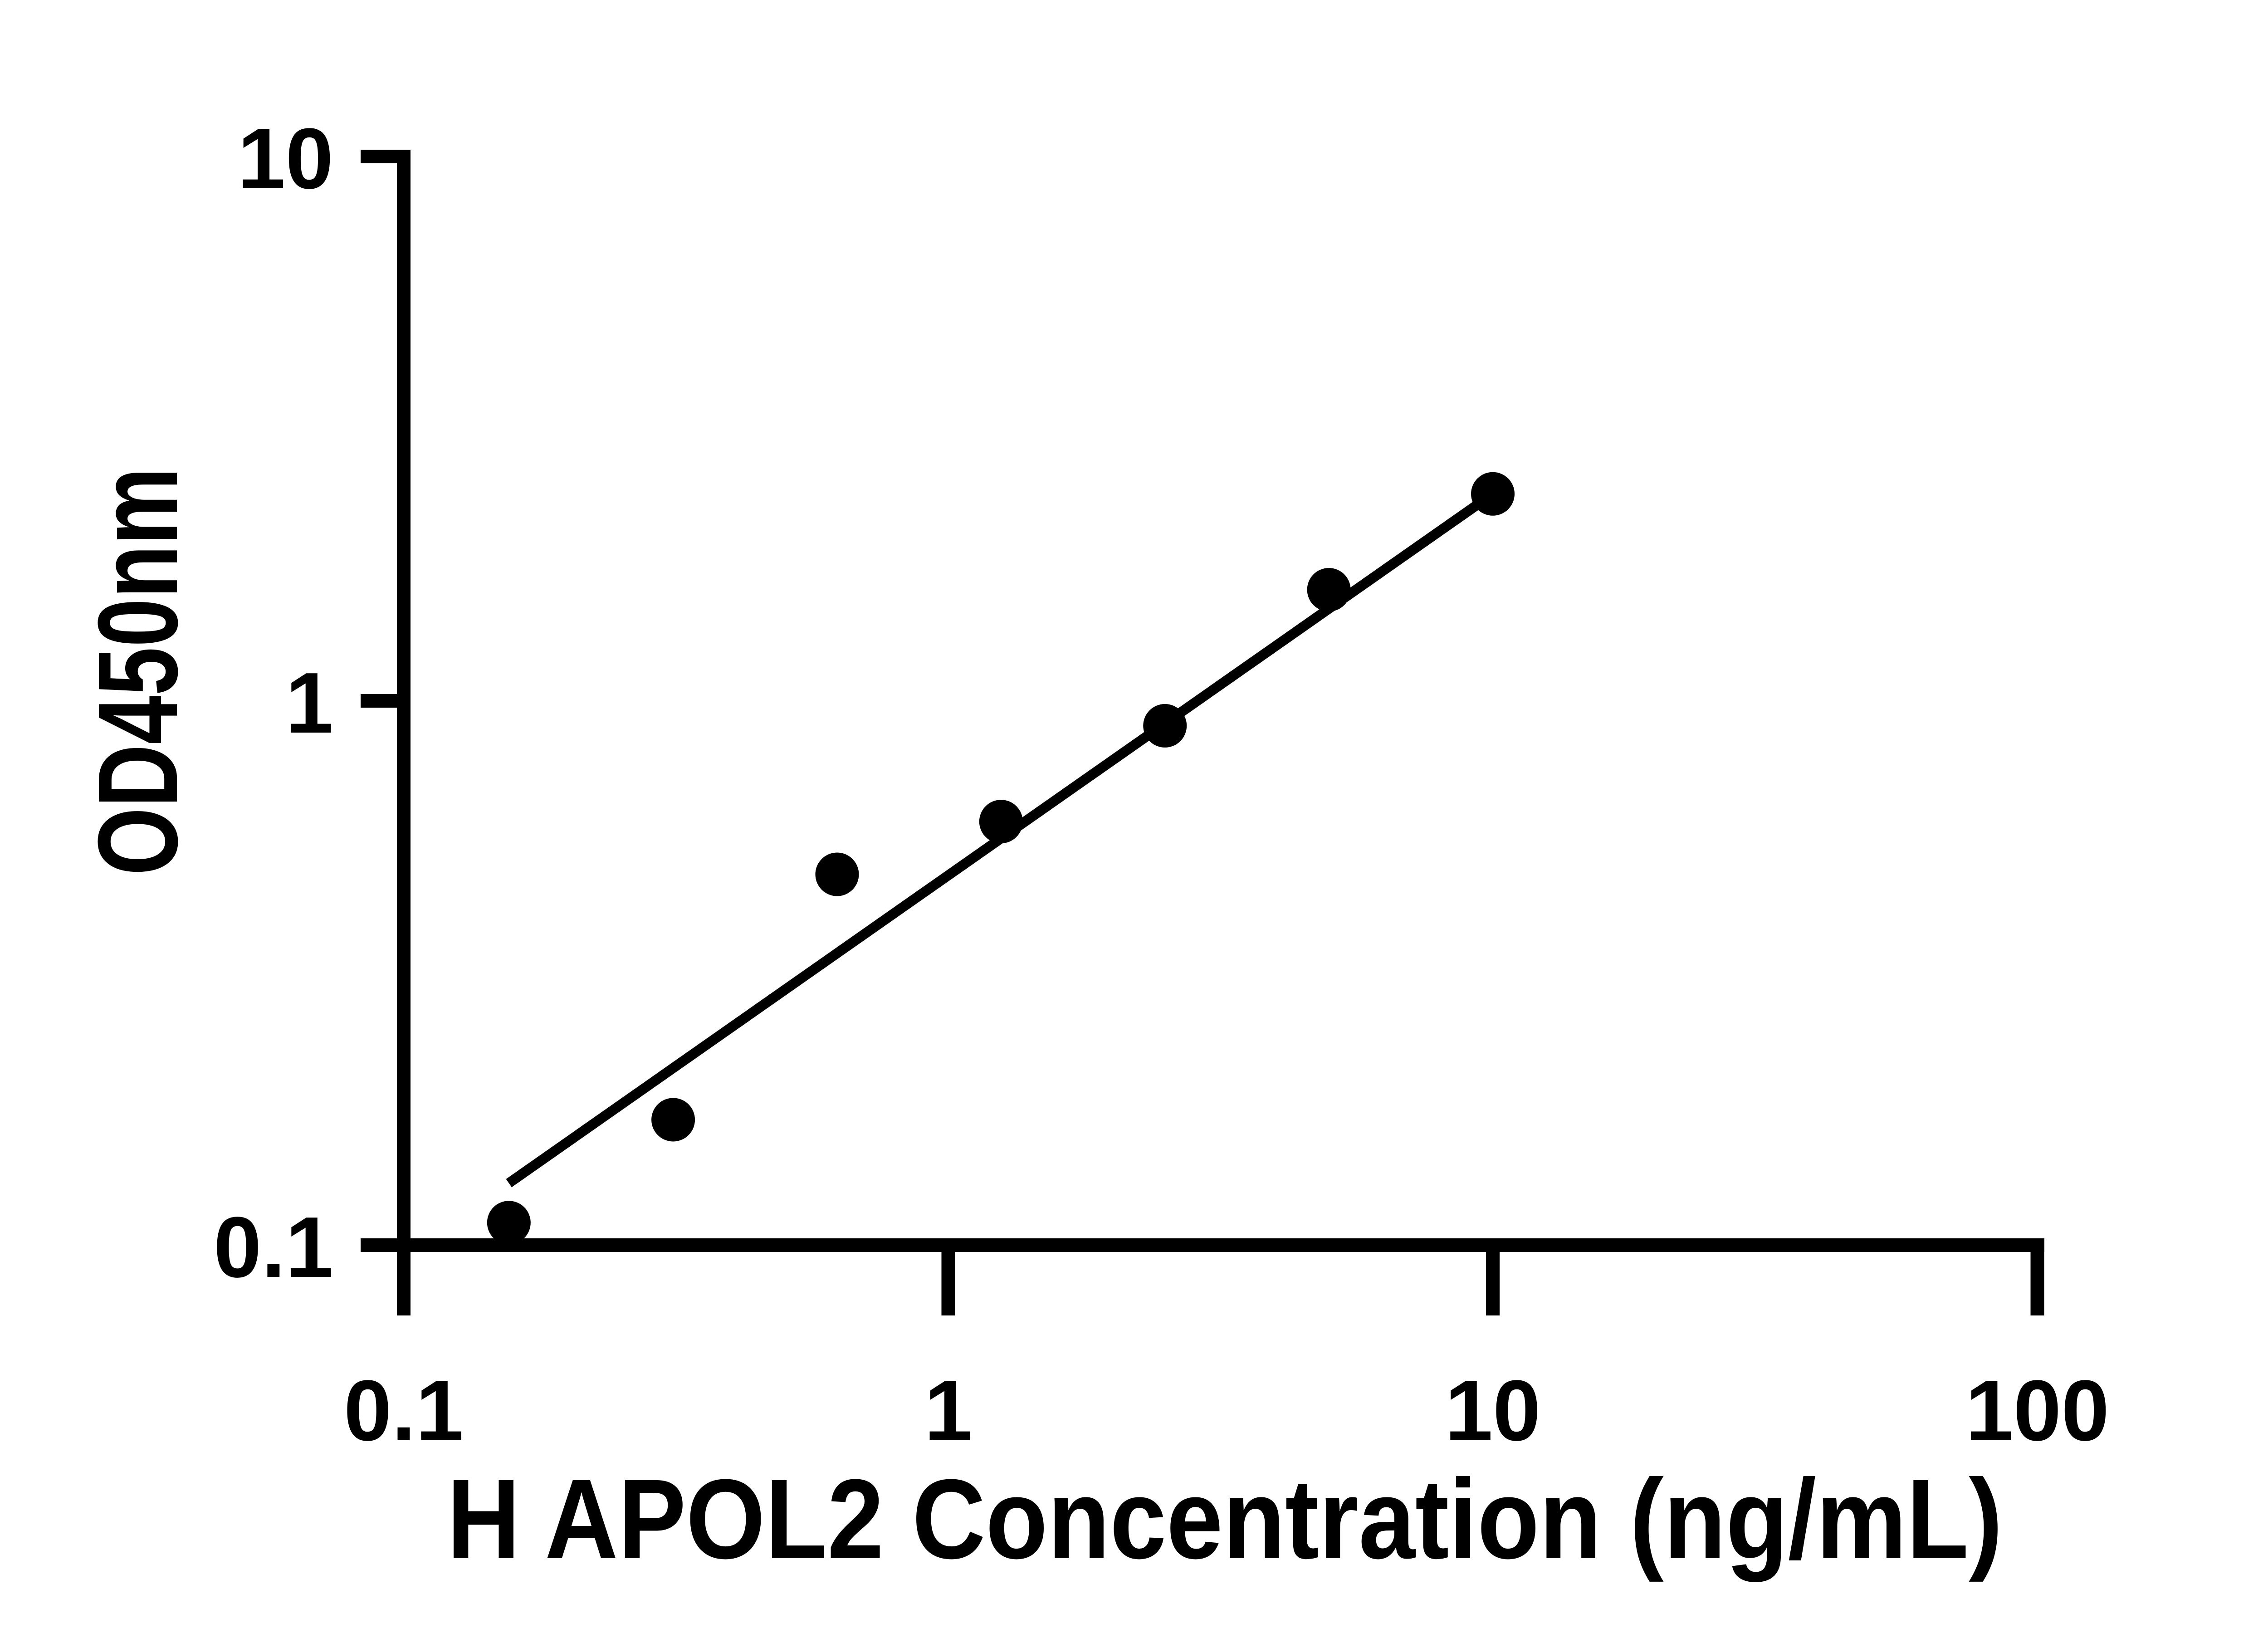 The image size is (2268, 1633). I want to click on x-tick-label: 1, so click(948, 1411).